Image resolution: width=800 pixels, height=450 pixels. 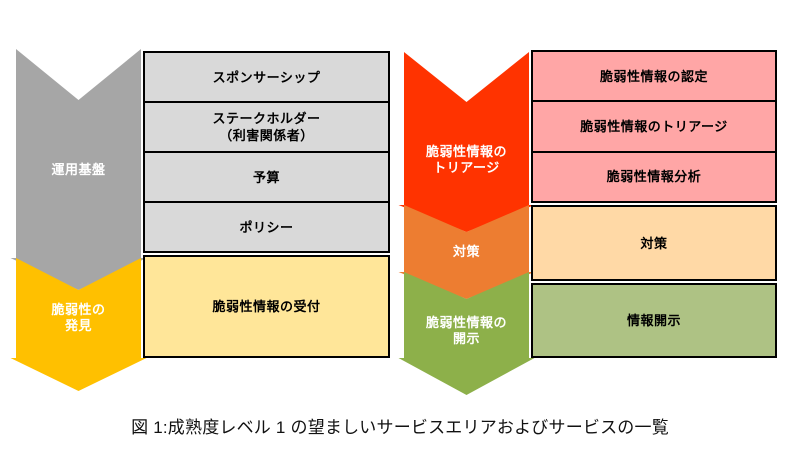 I want to click on service-label: 脆弱性情報の認定, so click(x=653, y=76).